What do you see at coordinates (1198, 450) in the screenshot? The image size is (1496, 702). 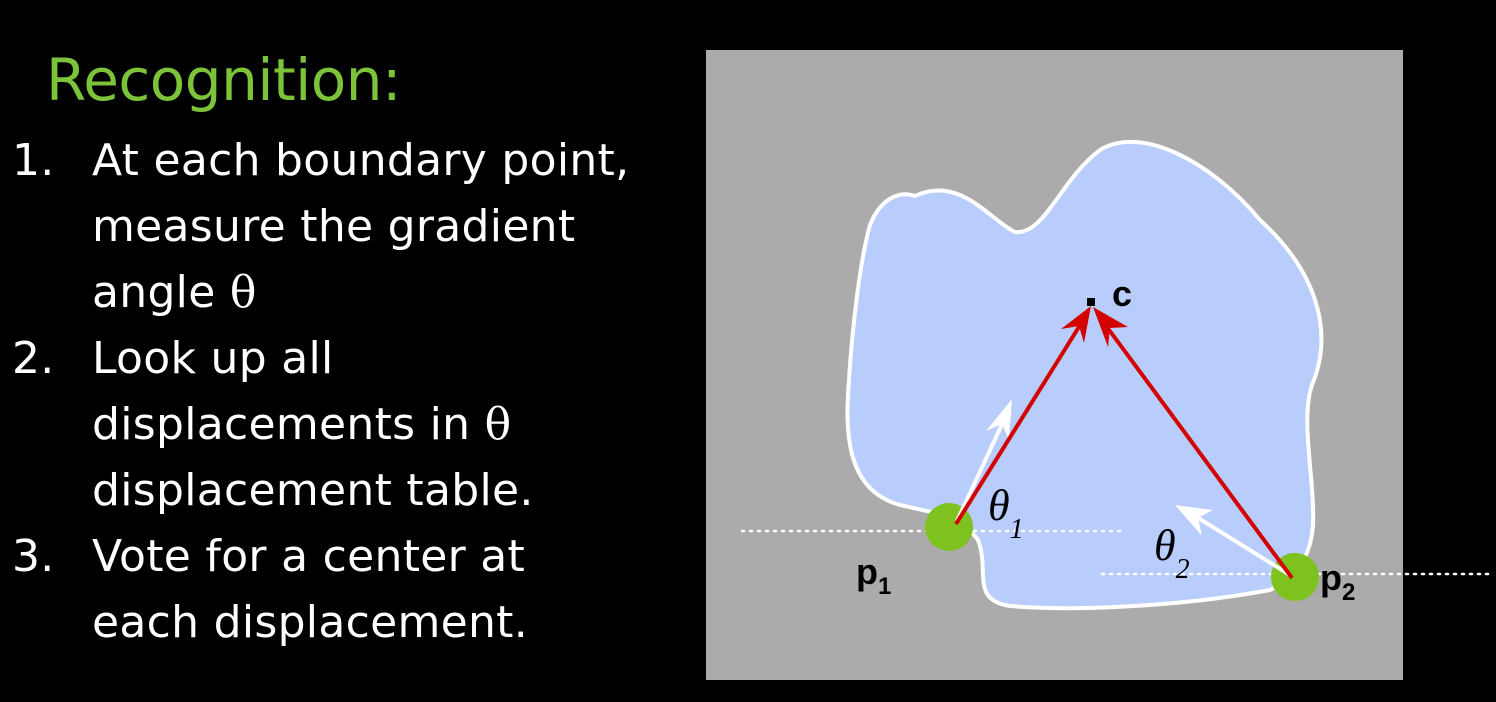 I see `displacement-arrow-2-shaft` at bounding box center [1198, 450].